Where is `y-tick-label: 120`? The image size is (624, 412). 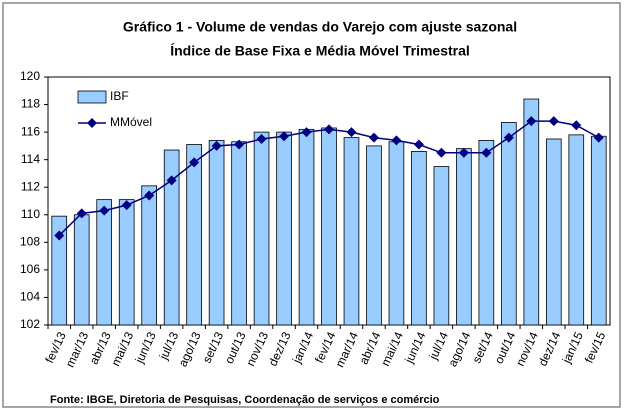
y-tick-label: 120 is located at coordinates (30, 76).